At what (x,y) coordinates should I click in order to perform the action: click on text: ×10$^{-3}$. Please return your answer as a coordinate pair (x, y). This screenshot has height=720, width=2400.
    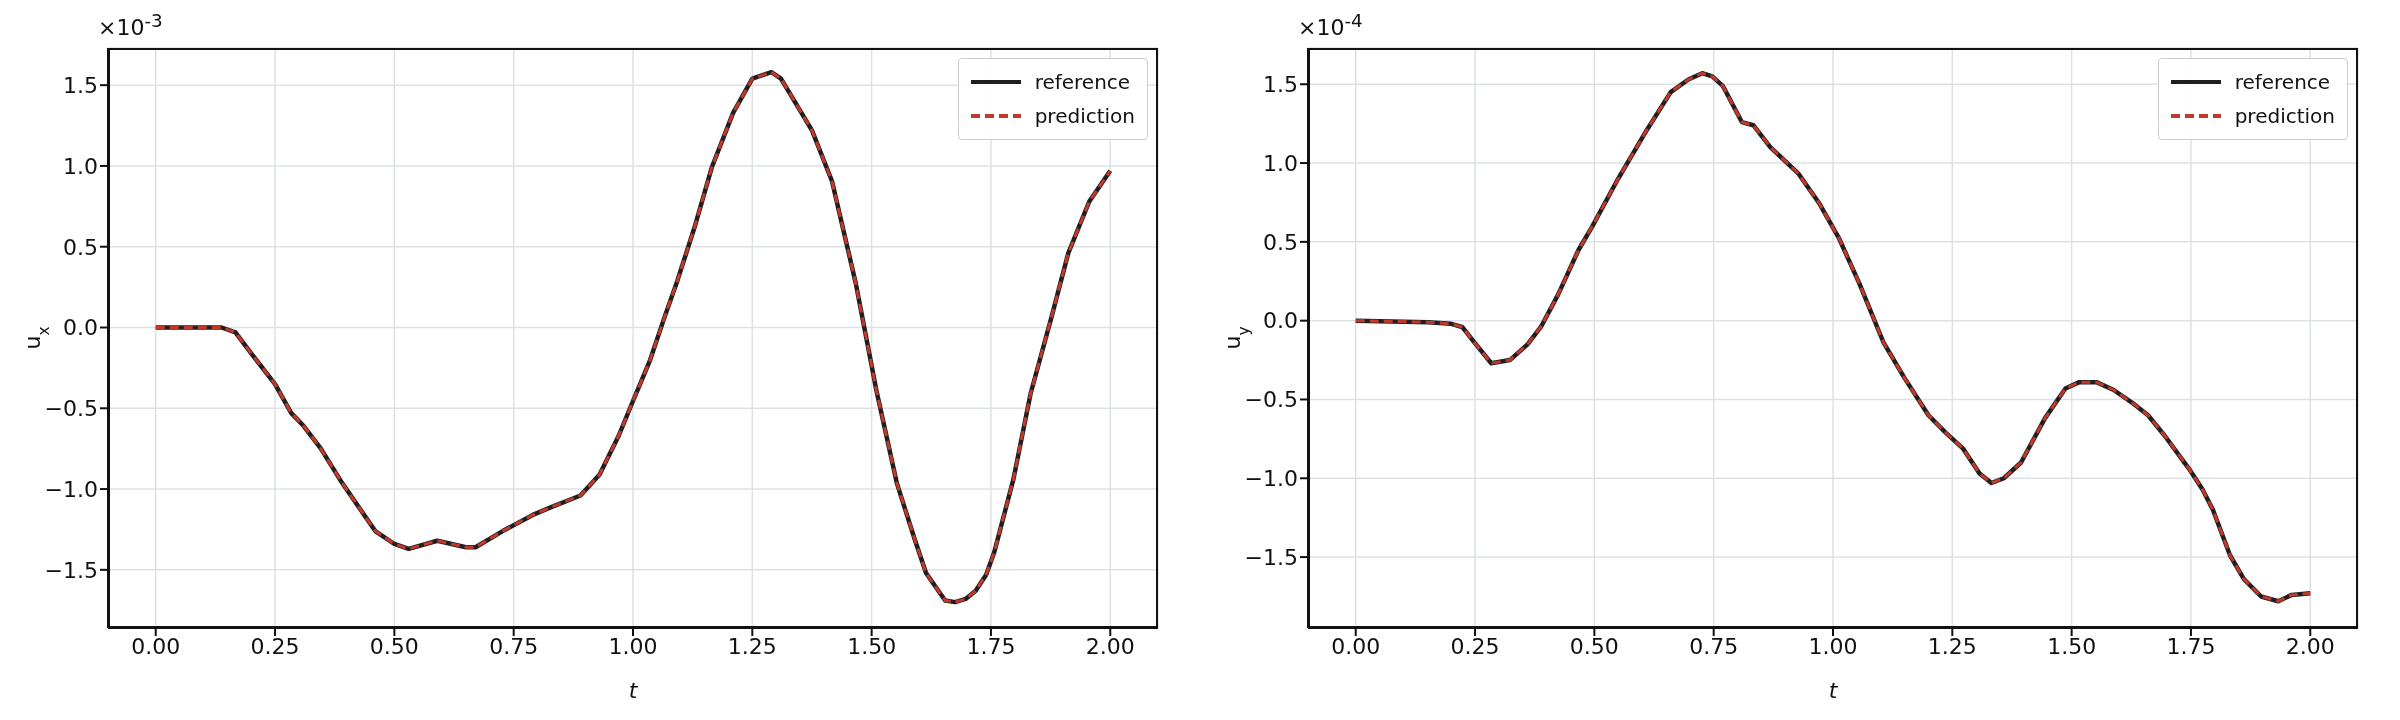
    Looking at the image, I should click on (130, 25).